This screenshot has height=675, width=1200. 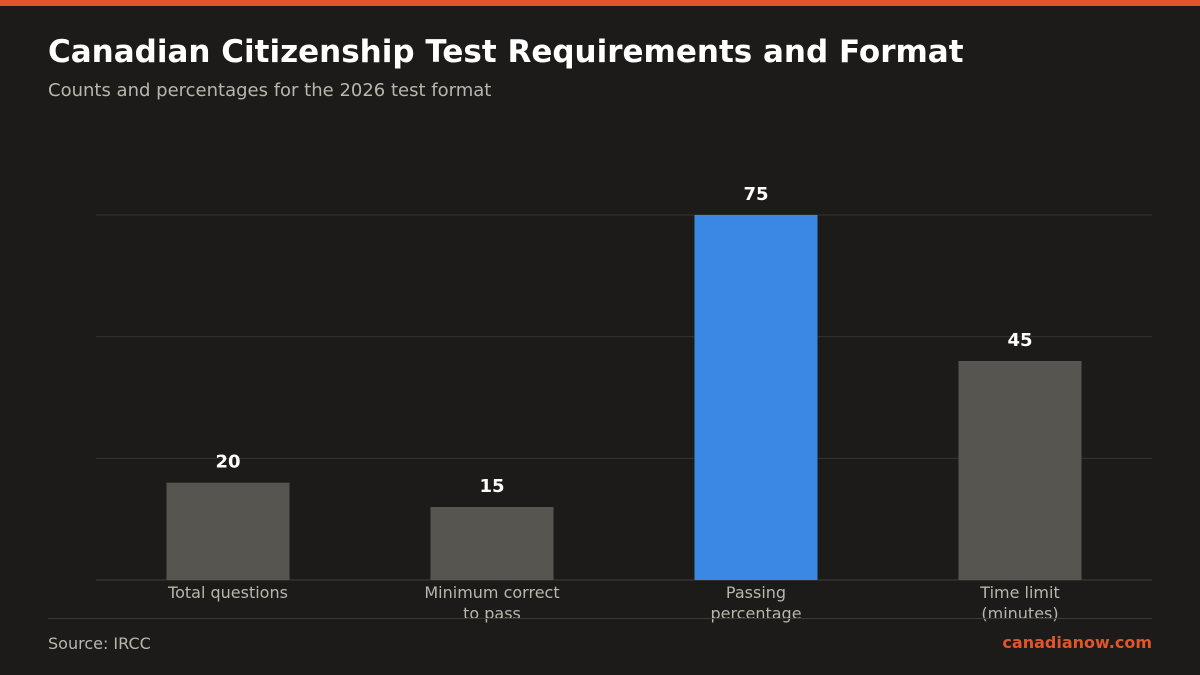 I want to click on x-tick-label: Passing, so click(x=756, y=592).